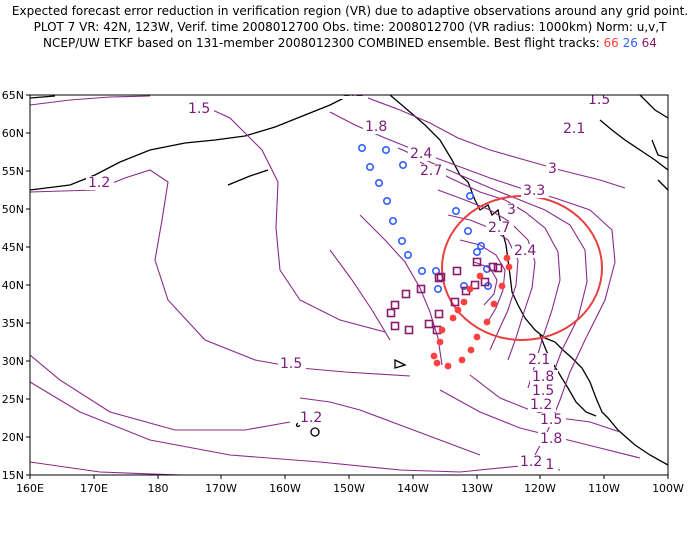 This screenshot has width=700, height=540. What do you see at coordinates (13, 399) in the screenshot?
I see `lat-label: 25N` at bounding box center [13, 399].